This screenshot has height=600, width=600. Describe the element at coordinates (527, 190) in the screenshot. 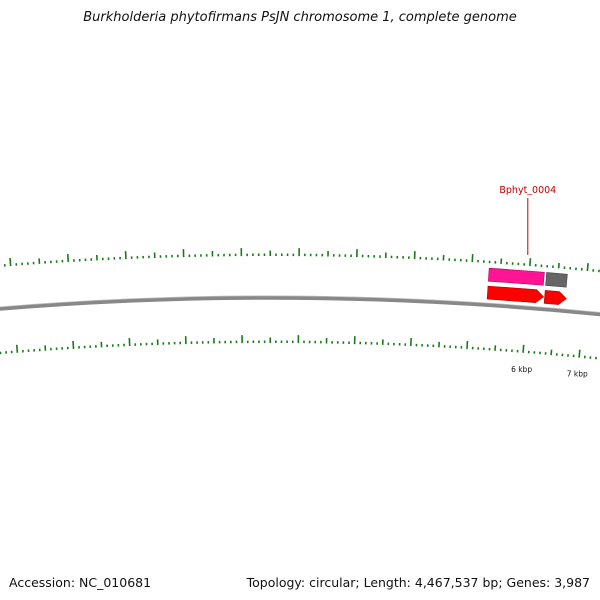

I see `gene-label: Bphyt_0004` at that location.